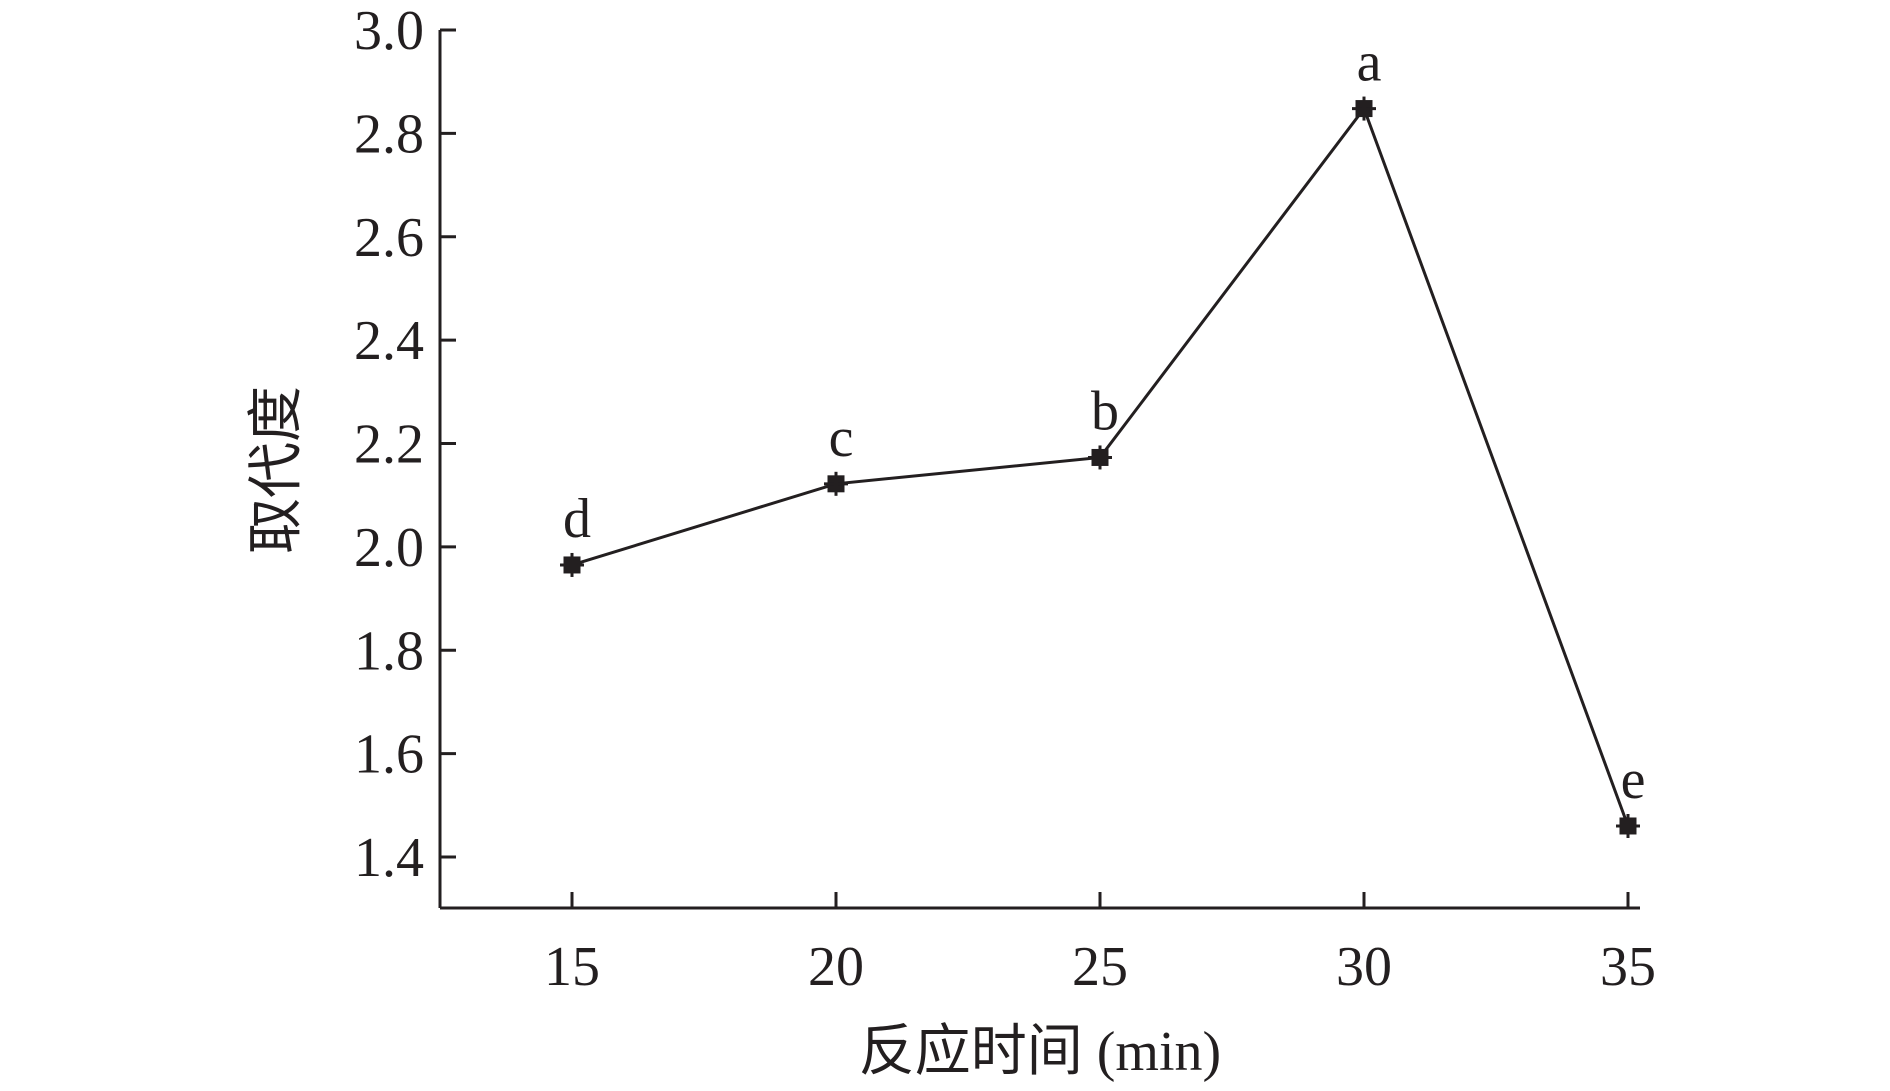  I want to click on x-axis: 15 20 25 30 35 反应时间 (min), so click(1048, 987).